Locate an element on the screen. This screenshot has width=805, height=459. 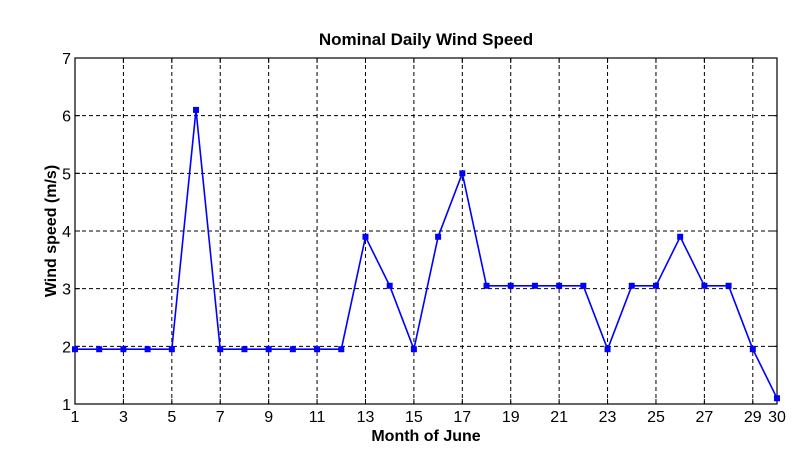
x-tick-label: 25 is located at coordinates (656, 417).